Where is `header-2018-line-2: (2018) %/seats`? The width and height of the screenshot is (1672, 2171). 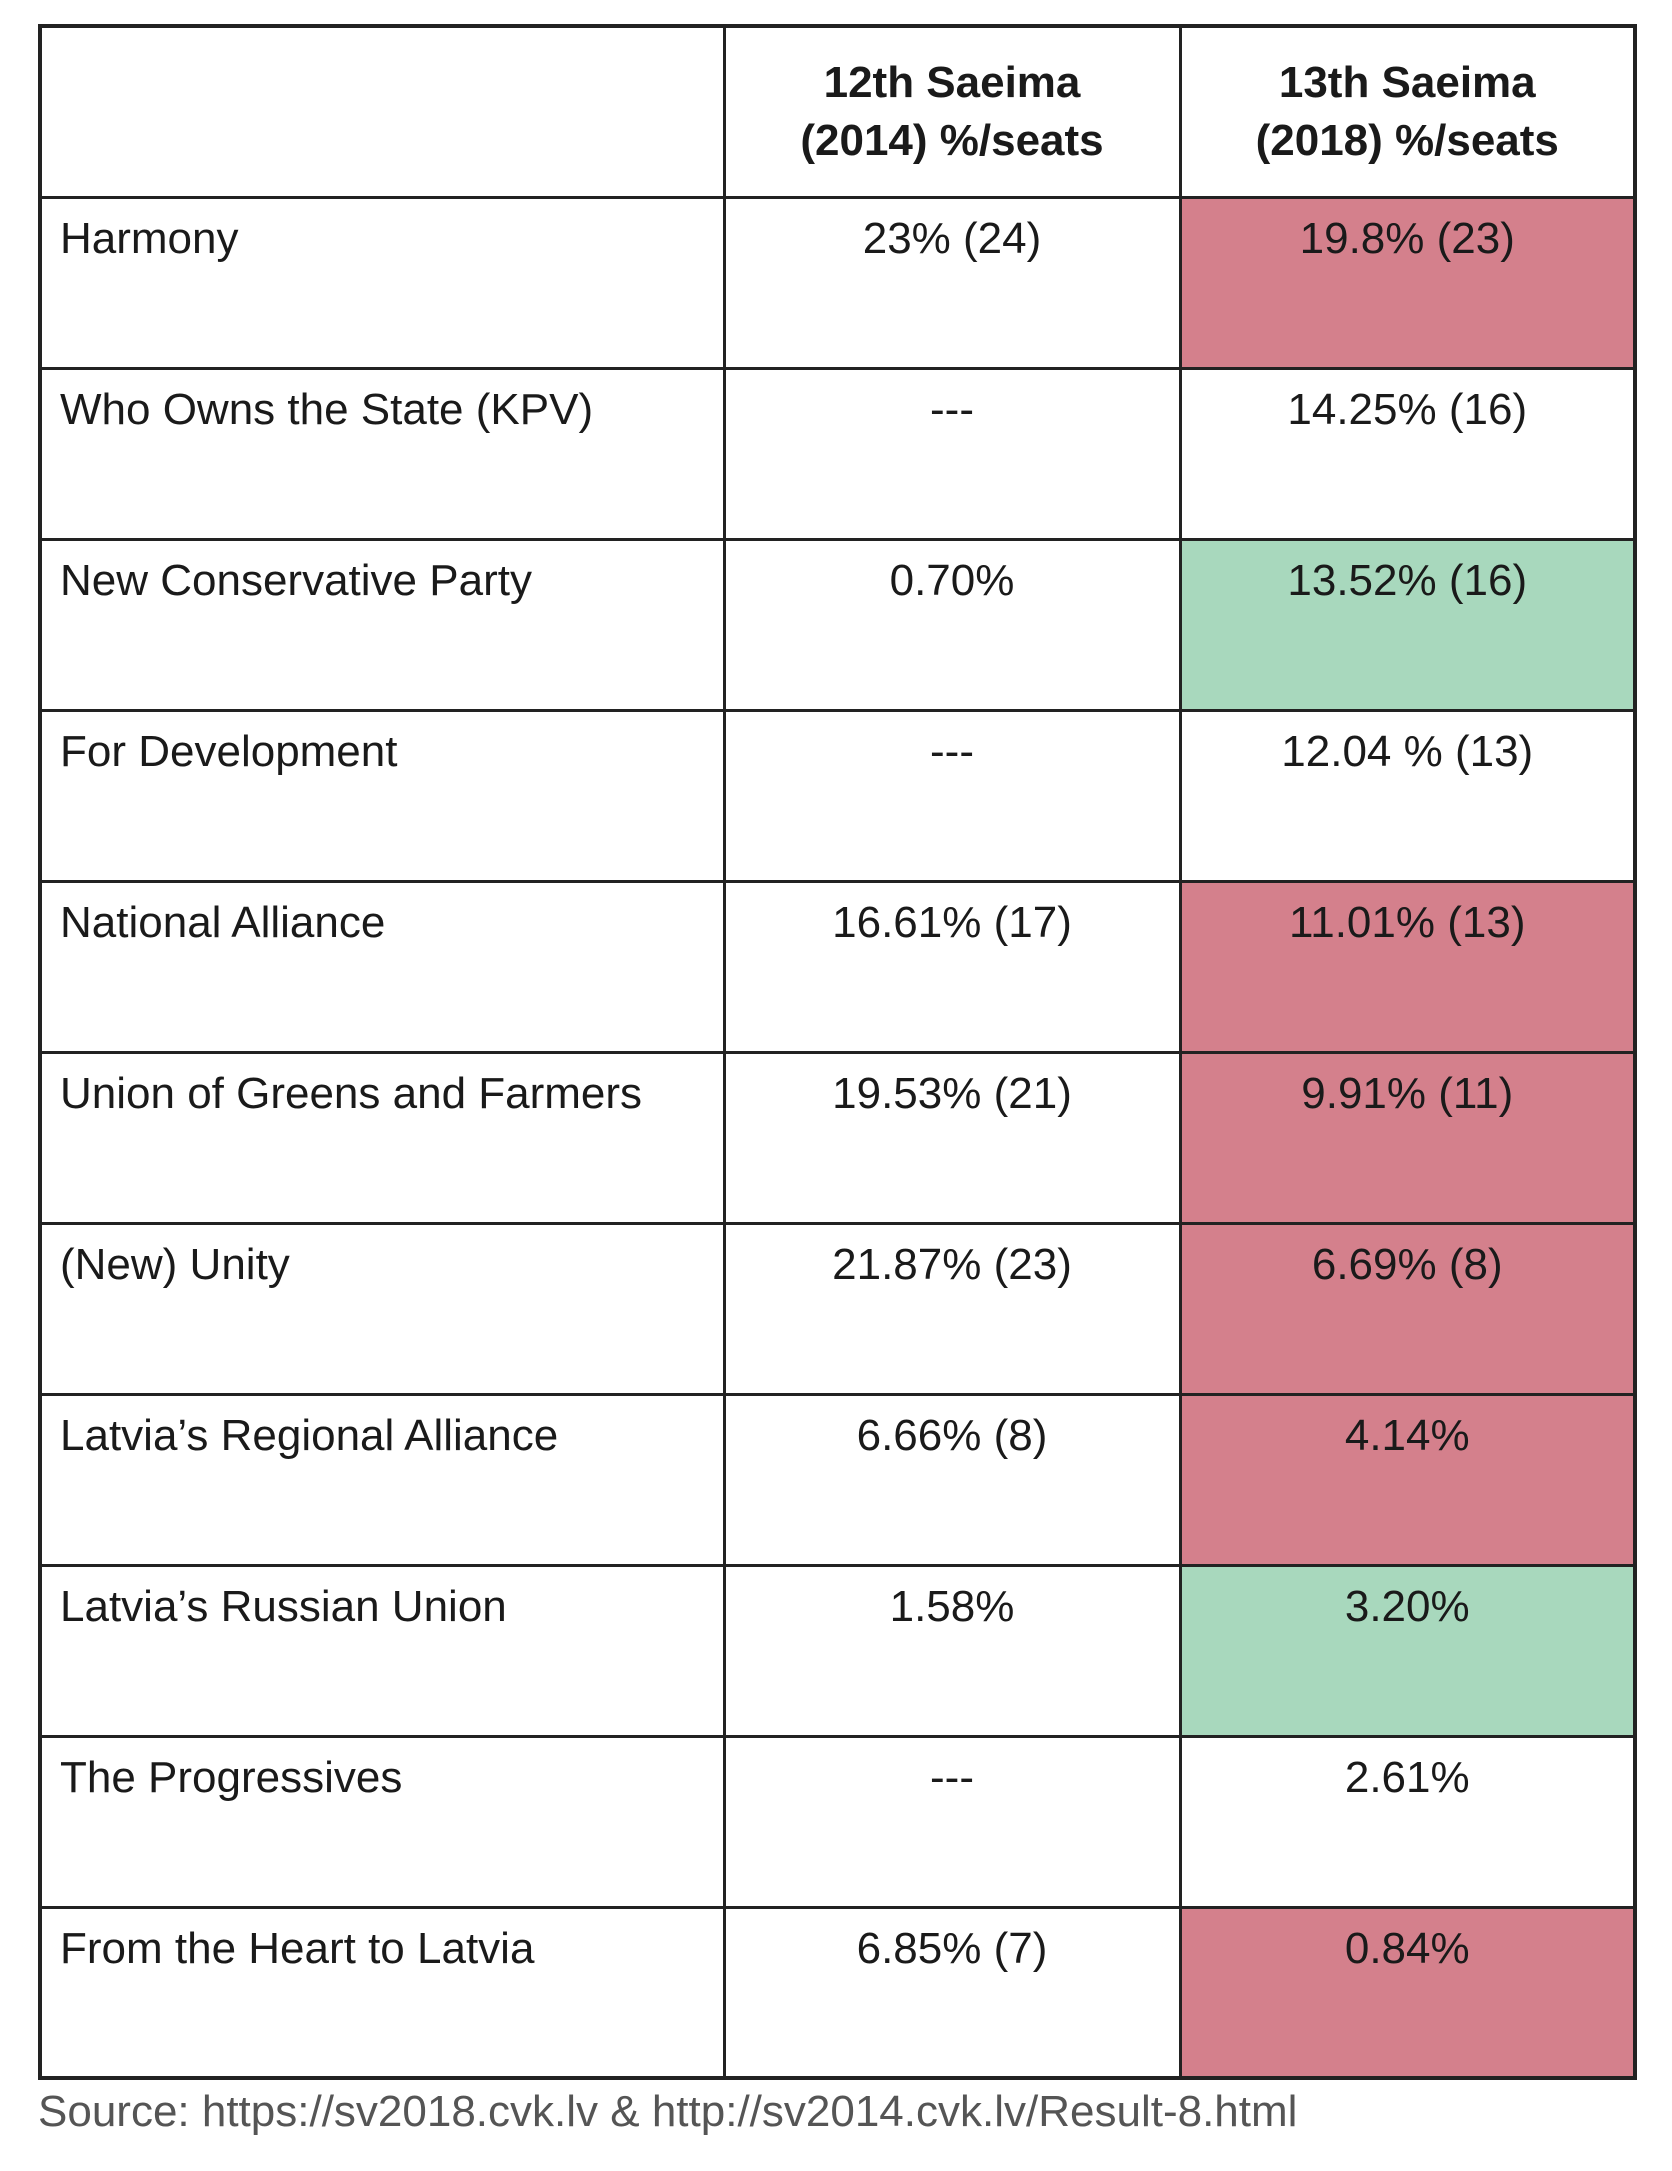
header-2018-line-2: (2018) %/seats is located at coordinates (1407, 140).